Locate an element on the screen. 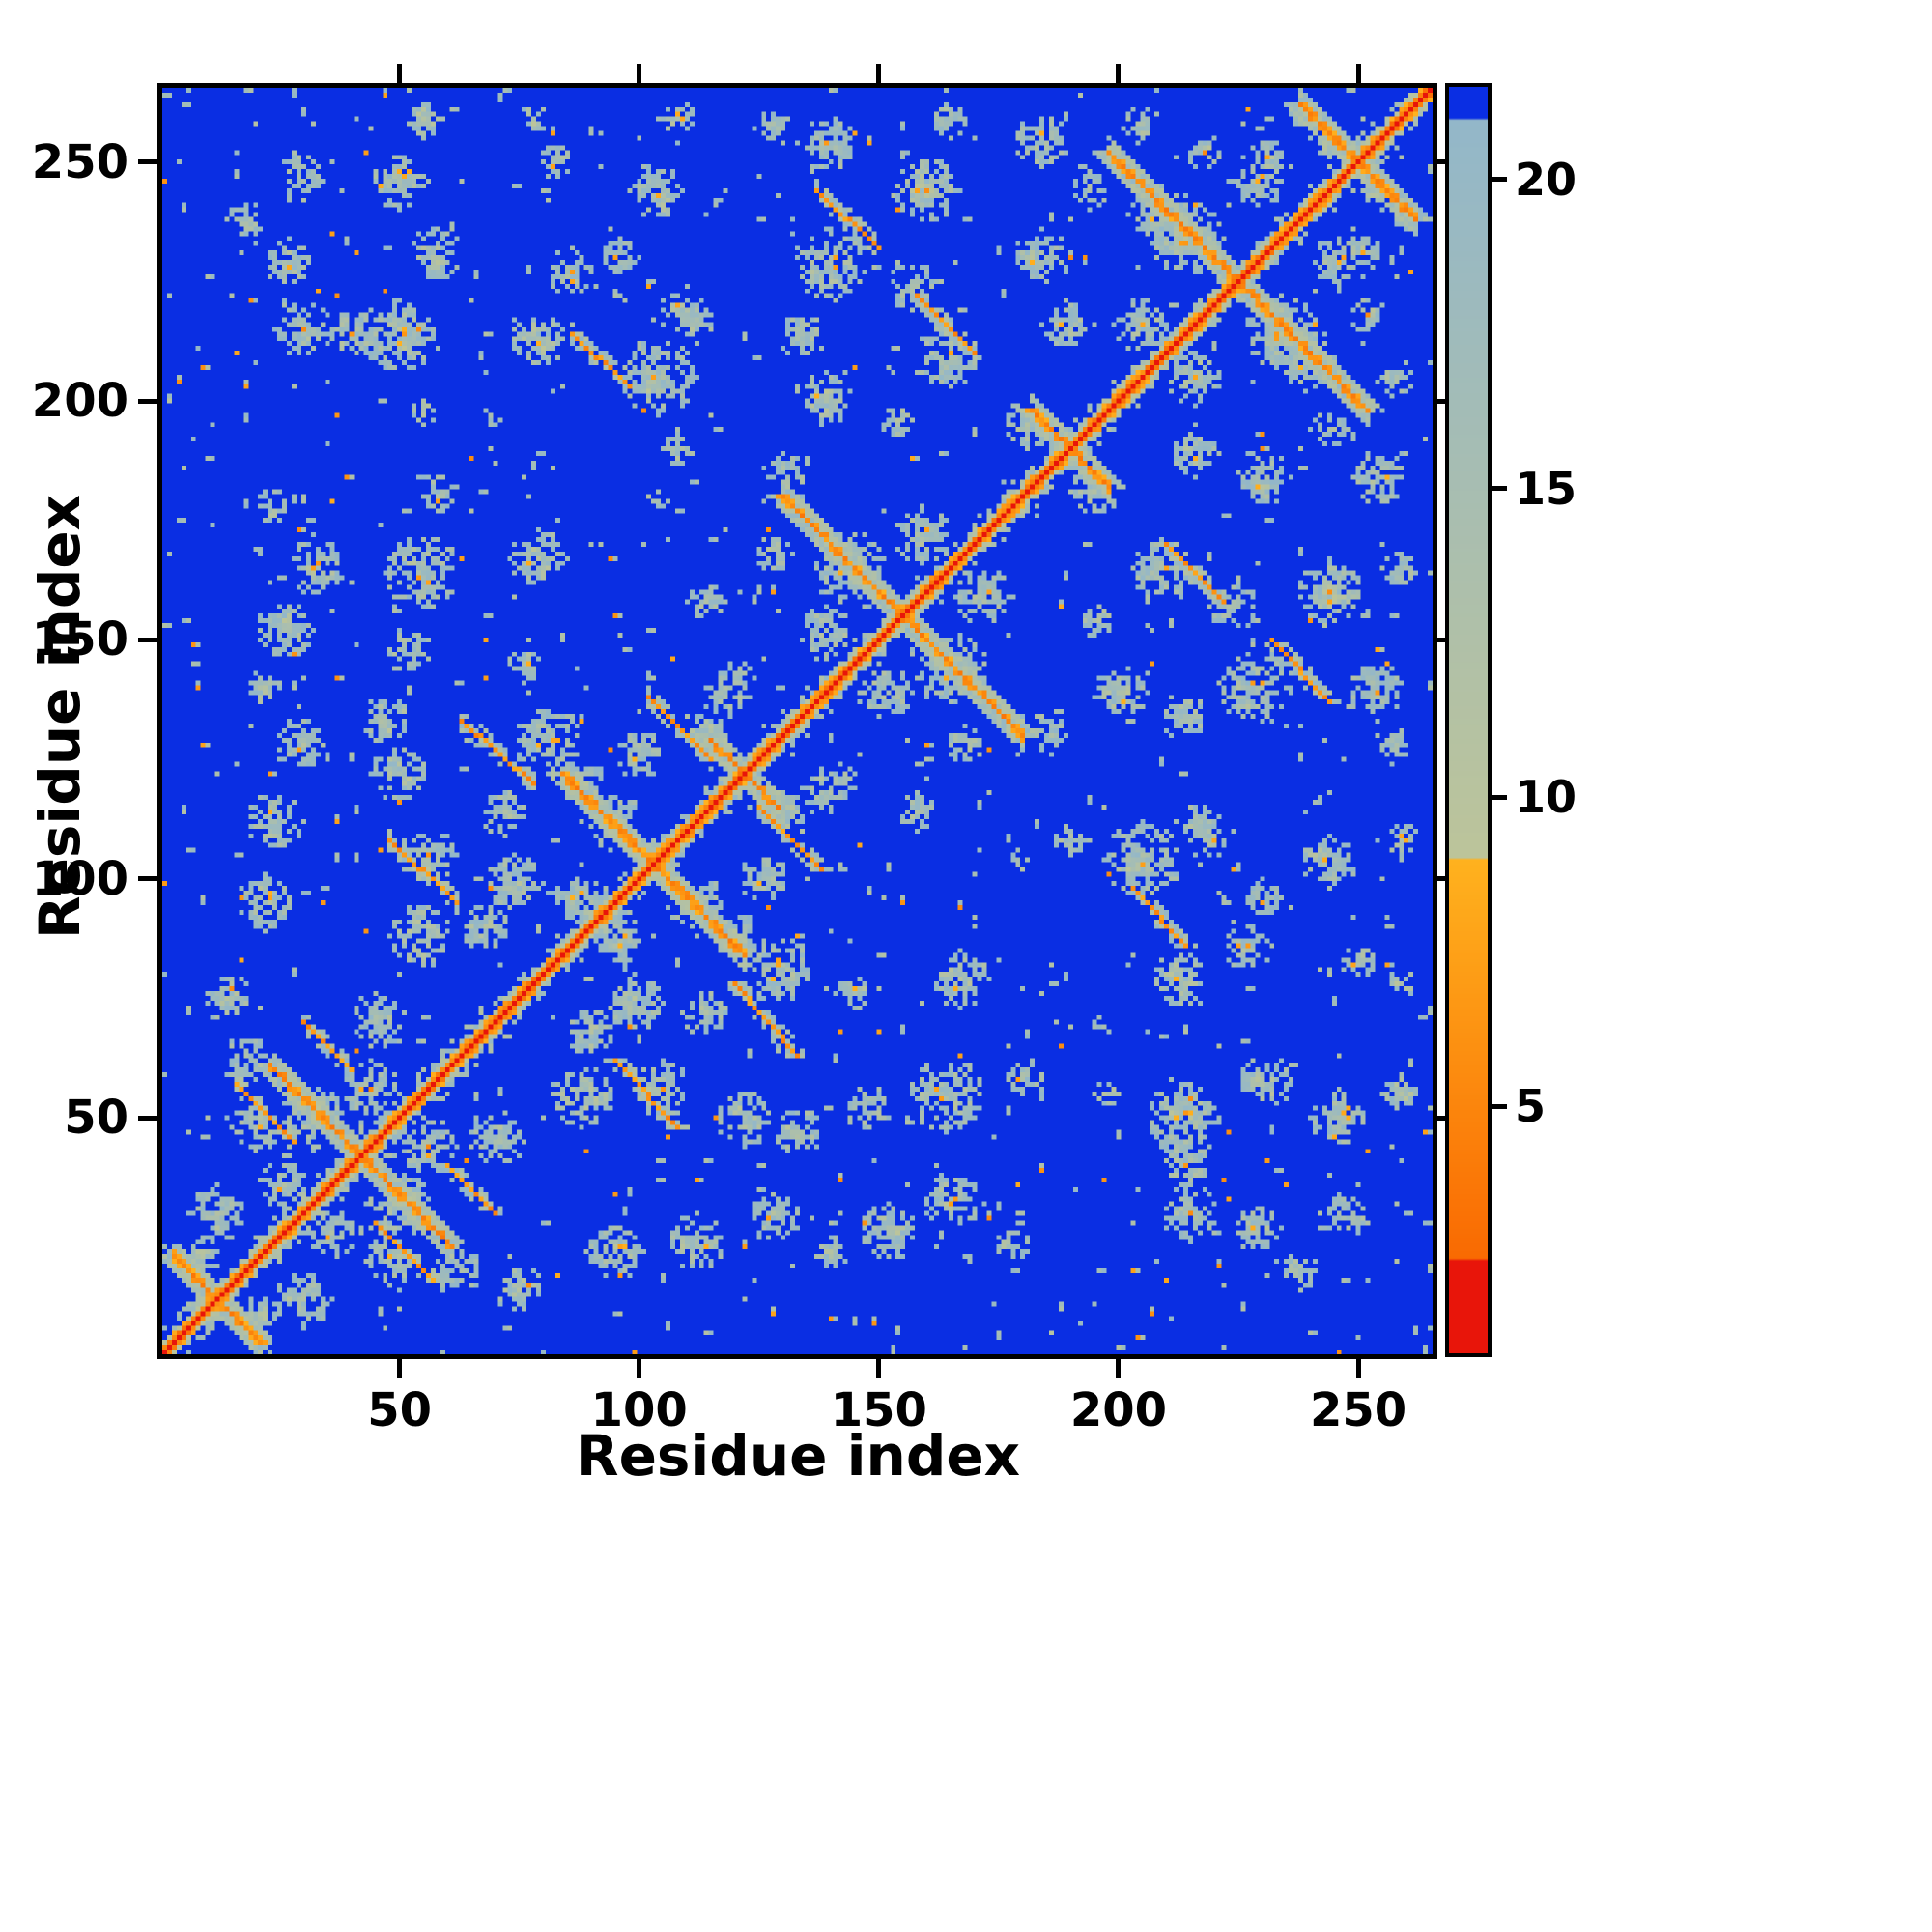 The image size is (1932, 1932). y-tick-label: 250 is located at coordinates (79, 161).